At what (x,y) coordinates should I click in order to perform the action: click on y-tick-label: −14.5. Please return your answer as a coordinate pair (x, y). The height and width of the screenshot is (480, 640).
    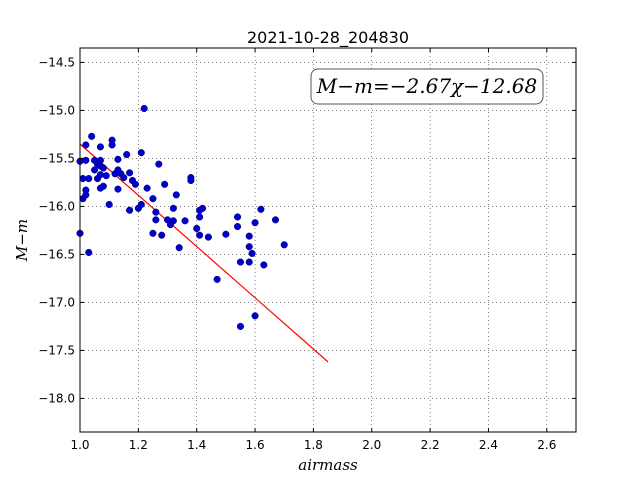
    Looking at the image, I should click on (56, 62).